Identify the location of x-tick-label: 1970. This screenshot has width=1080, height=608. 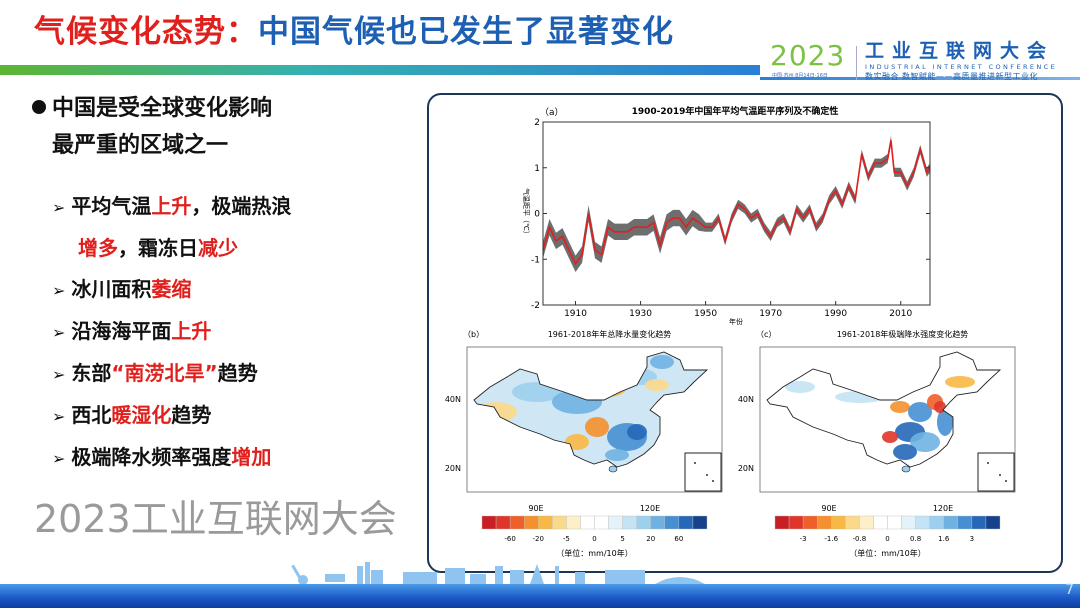
(770, 314).